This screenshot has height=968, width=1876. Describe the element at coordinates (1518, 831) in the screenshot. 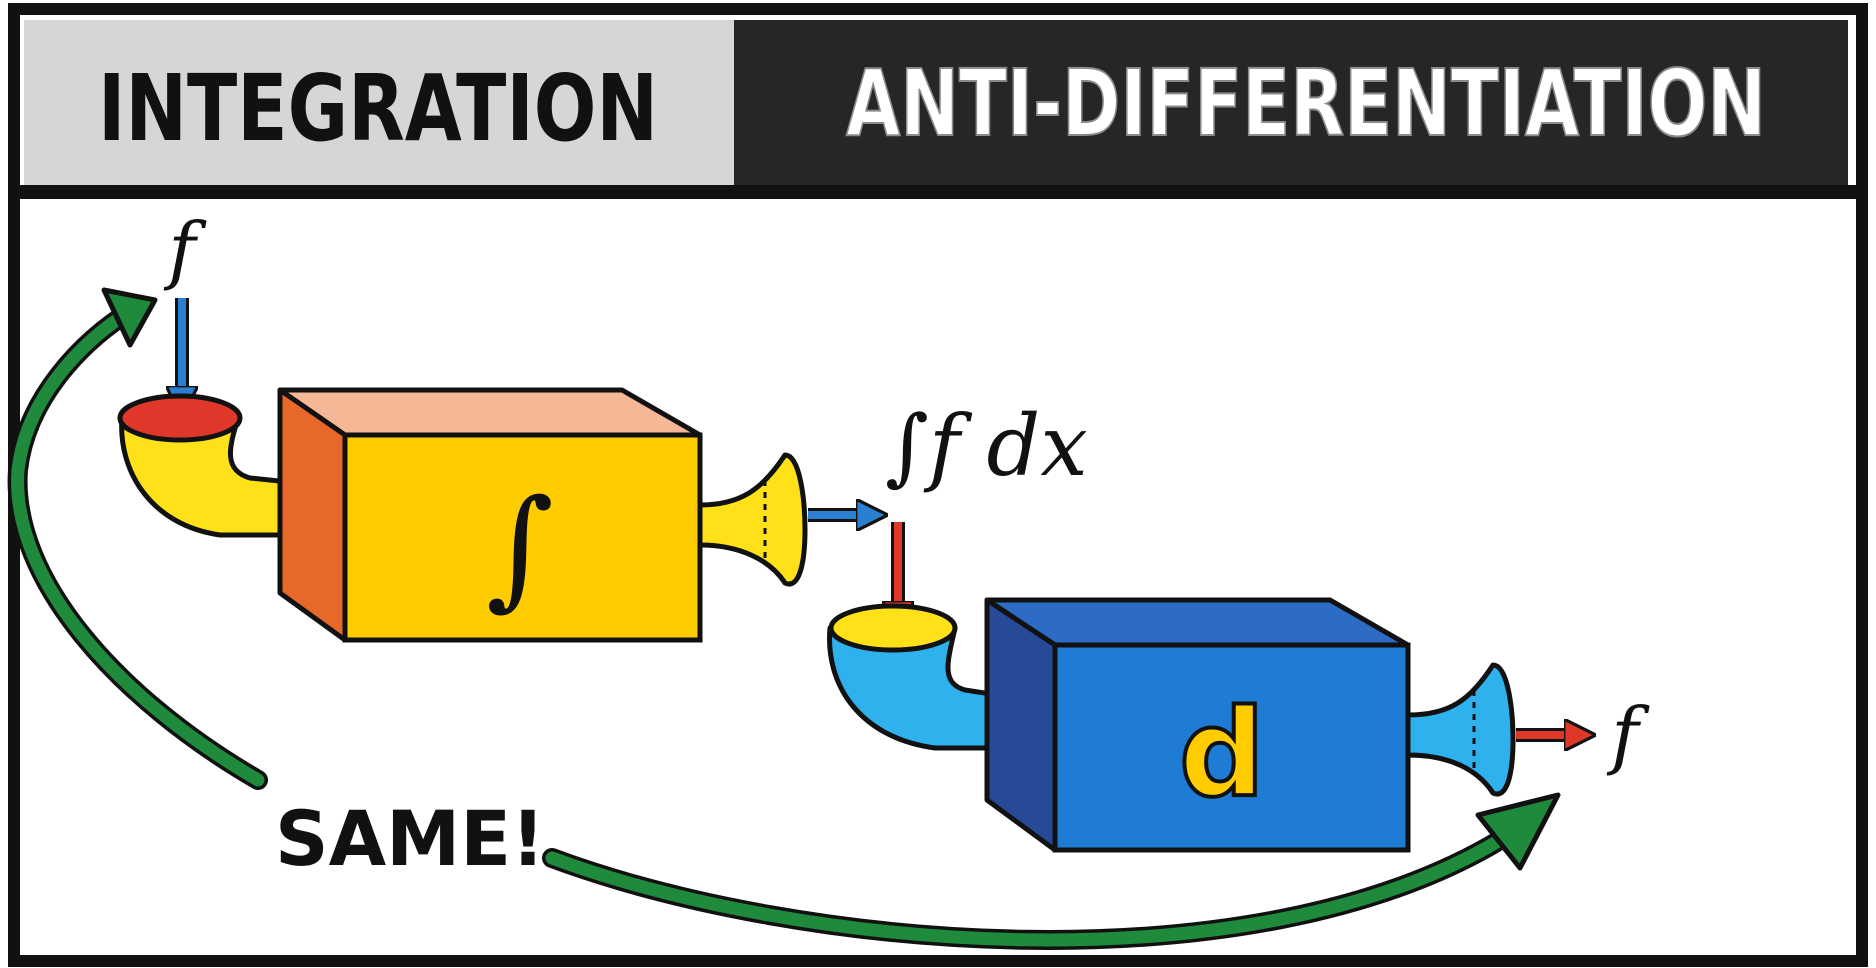

I see `same-arrow-right-head` at that location.